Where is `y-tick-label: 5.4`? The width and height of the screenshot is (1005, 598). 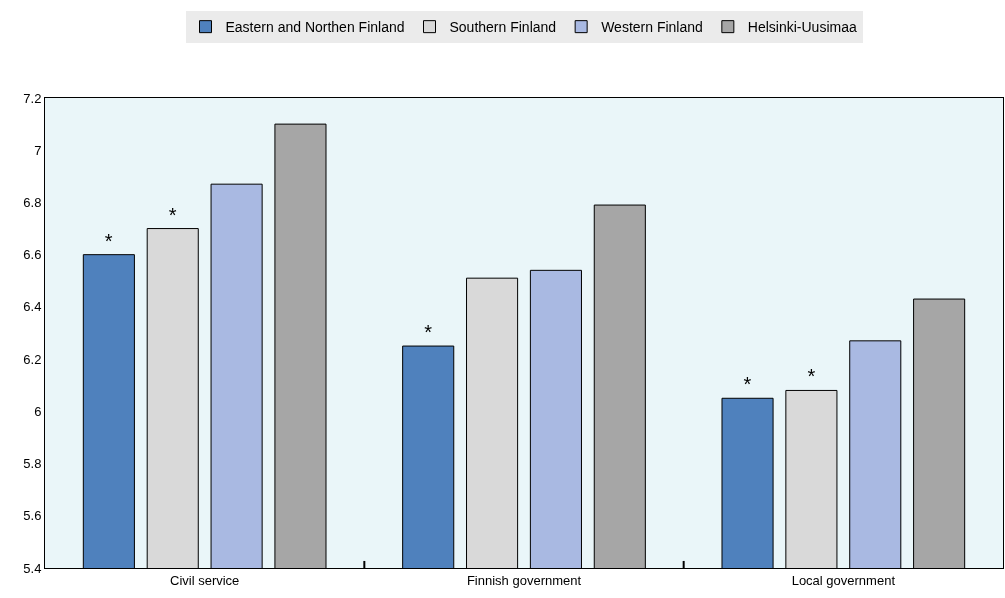
y-tick-label: 5.4 is located at coordinates (32, 568).